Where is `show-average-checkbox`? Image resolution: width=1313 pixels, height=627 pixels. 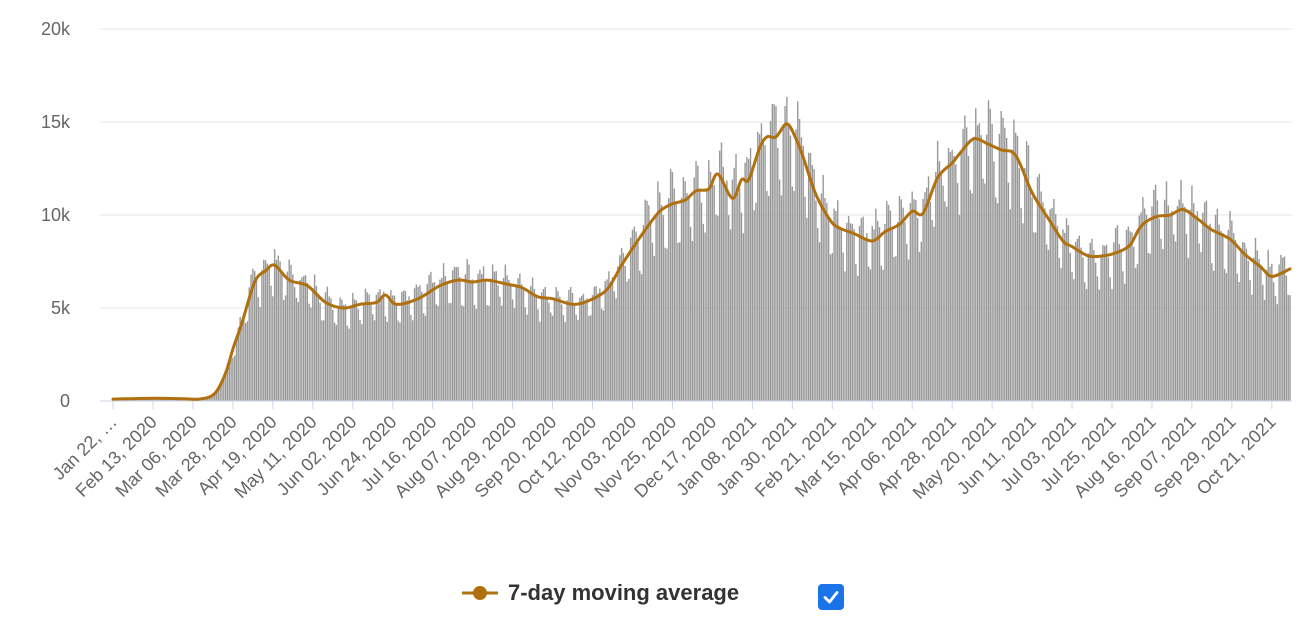
show-average-checkbox is located at coordinates (831, 597).